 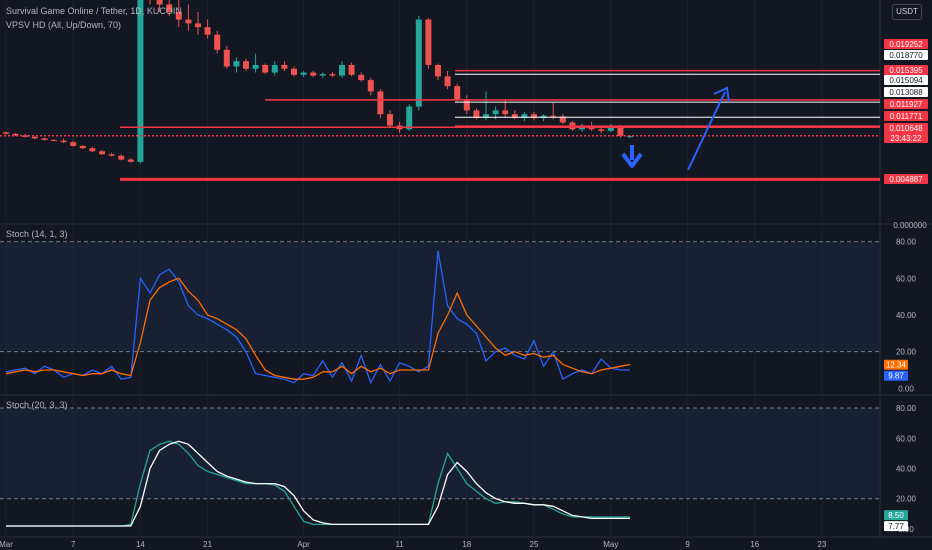 I want to click on volume-profile-label: VPSV HD (All, Up/Down, 70), so click(x=64, y=25).